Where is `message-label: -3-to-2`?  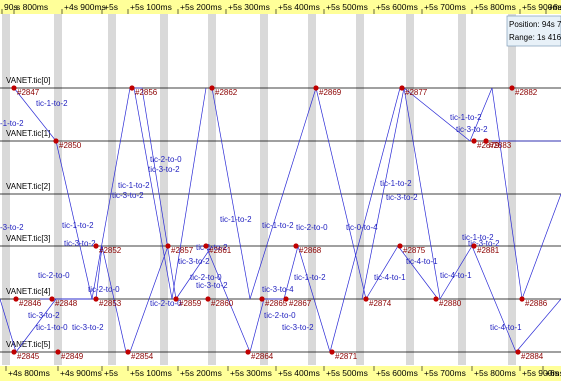
message-label: -3-to-2 is located at coordinates (12, 227).